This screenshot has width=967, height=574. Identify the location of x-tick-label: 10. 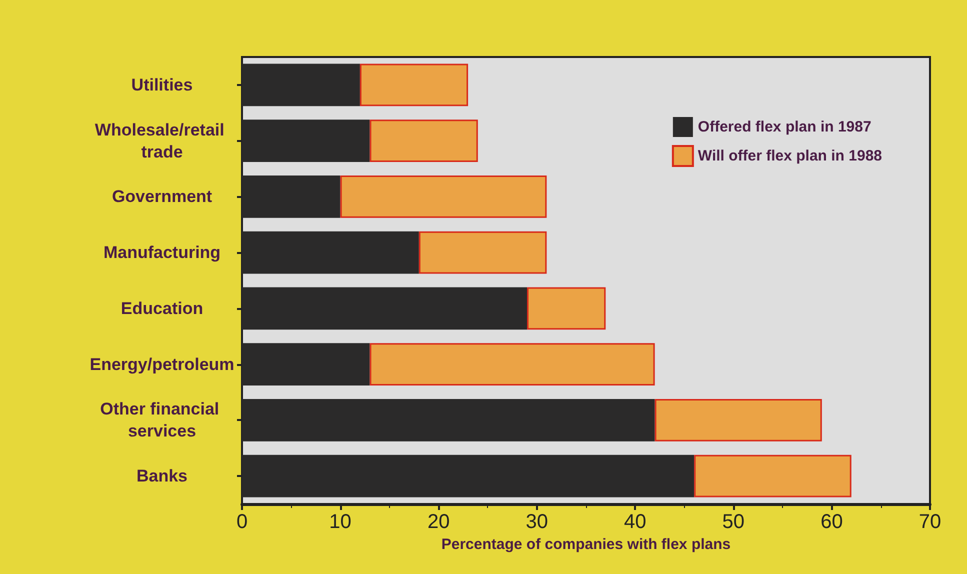
(340, 522).